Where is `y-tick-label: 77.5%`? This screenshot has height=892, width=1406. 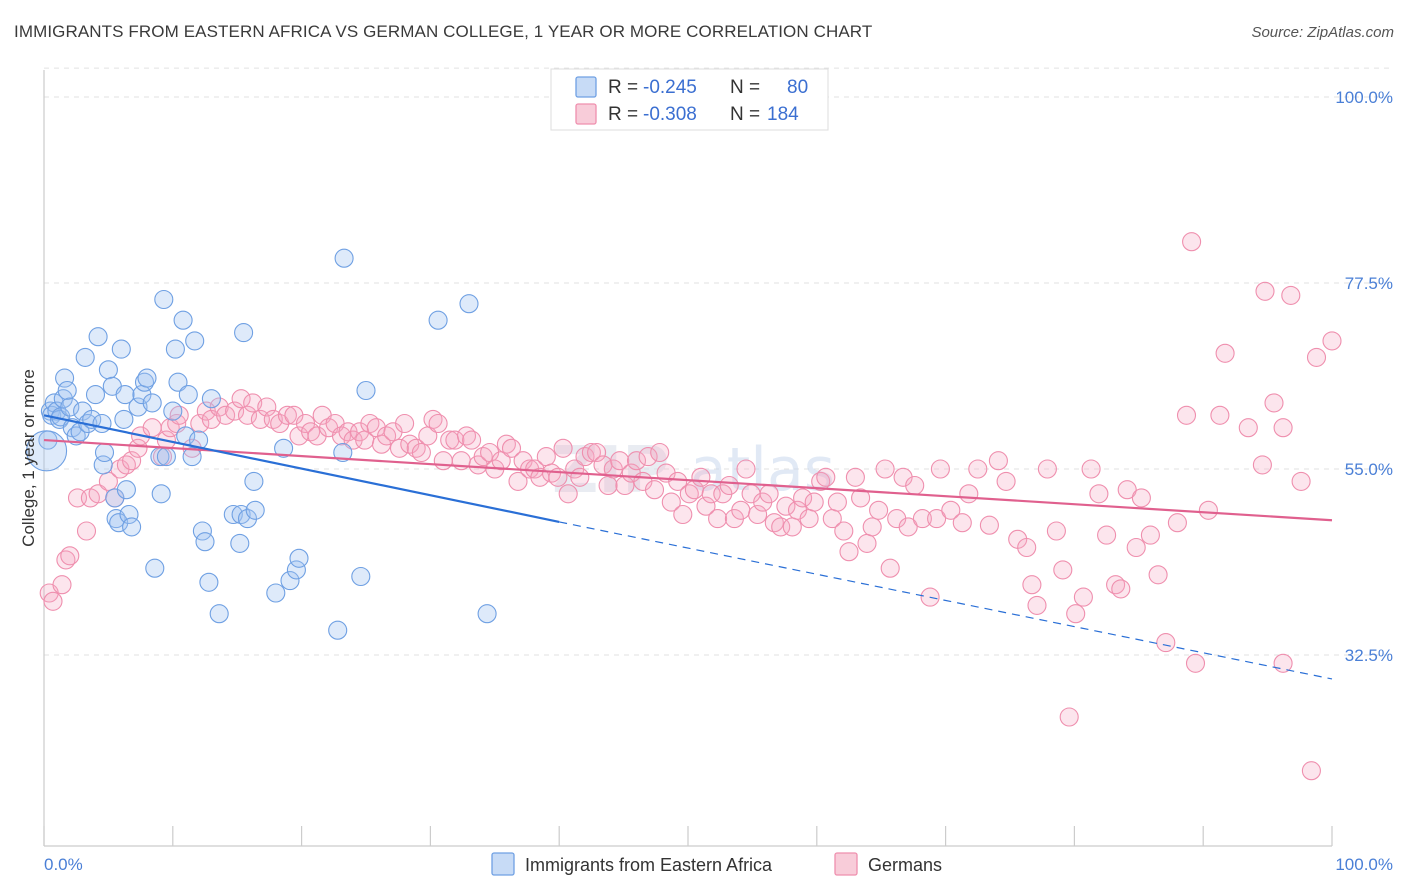
y-tick-label: 77.5% is located at coordinates (1369, 283).